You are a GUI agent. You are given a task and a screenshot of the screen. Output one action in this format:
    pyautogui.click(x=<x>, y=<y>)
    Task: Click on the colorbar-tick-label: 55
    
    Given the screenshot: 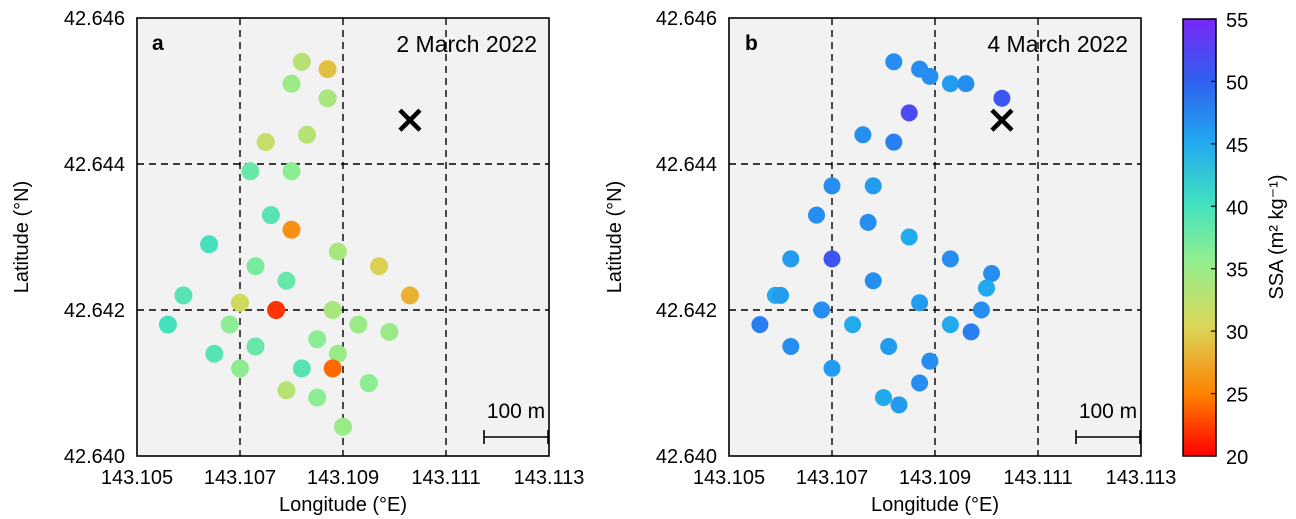 What is the action you would take?
    pyautogui.click(x=1237, y=21)
    